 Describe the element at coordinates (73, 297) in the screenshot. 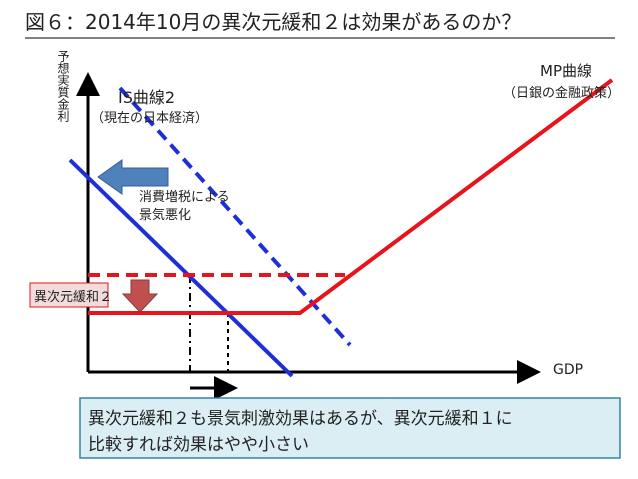

I see `policy-label: 異次元緩和２` at that location.